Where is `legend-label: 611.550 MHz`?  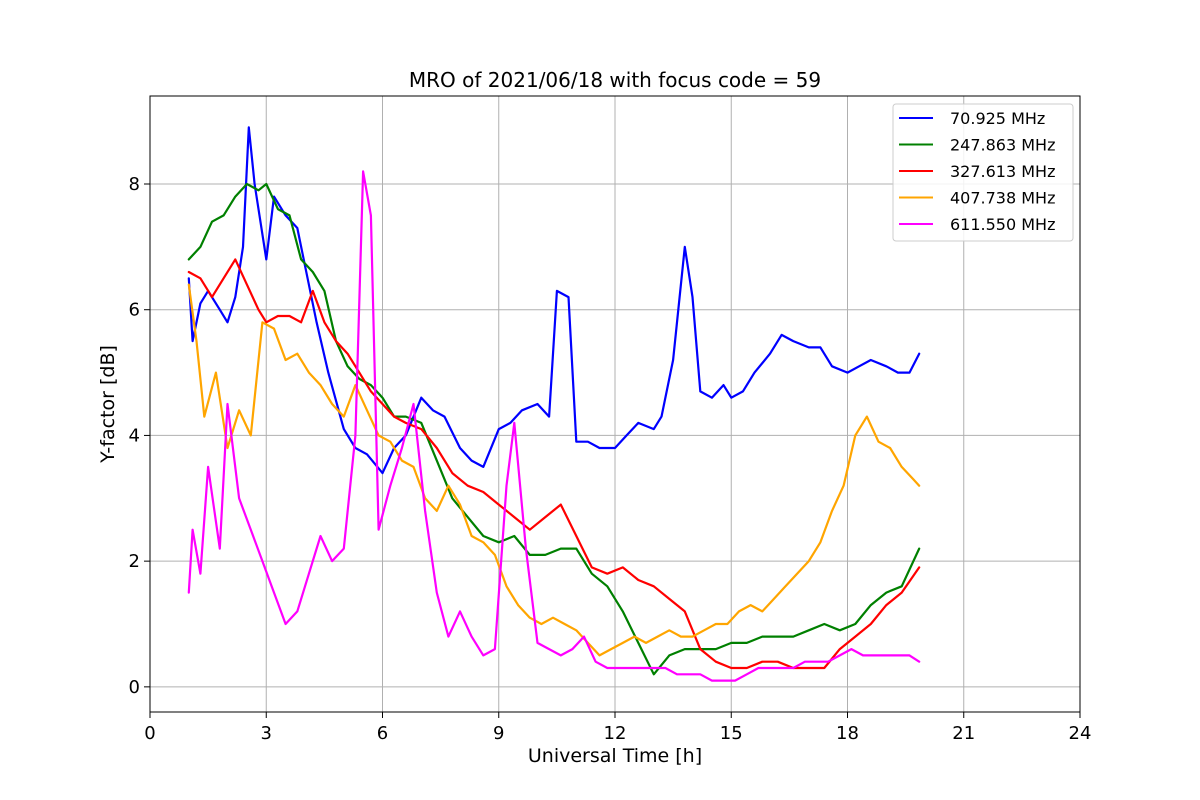
legend-label: 611.550 MHz is located at coordinates (1002, 224).